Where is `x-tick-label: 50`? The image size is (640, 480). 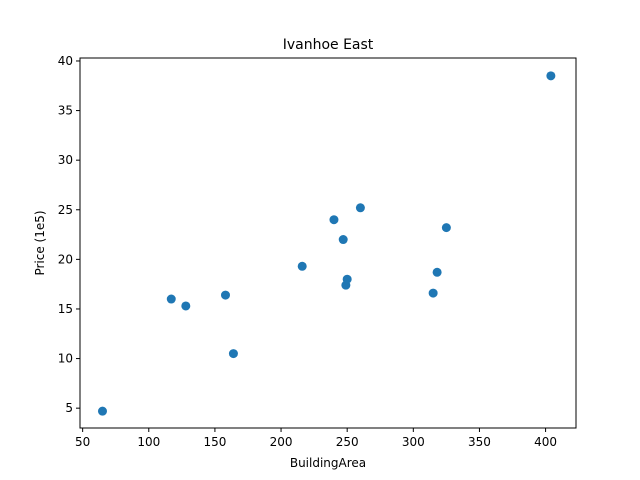
x-tick-label: 50 is located at coordinates (82, 442).